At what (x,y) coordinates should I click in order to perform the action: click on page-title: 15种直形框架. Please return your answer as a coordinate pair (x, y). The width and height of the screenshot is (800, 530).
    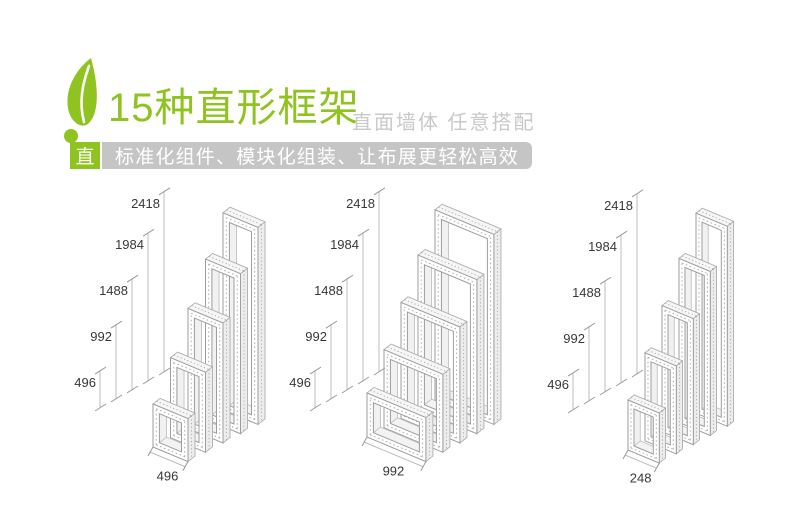
    Looking at the image, I should click on (234, 108).